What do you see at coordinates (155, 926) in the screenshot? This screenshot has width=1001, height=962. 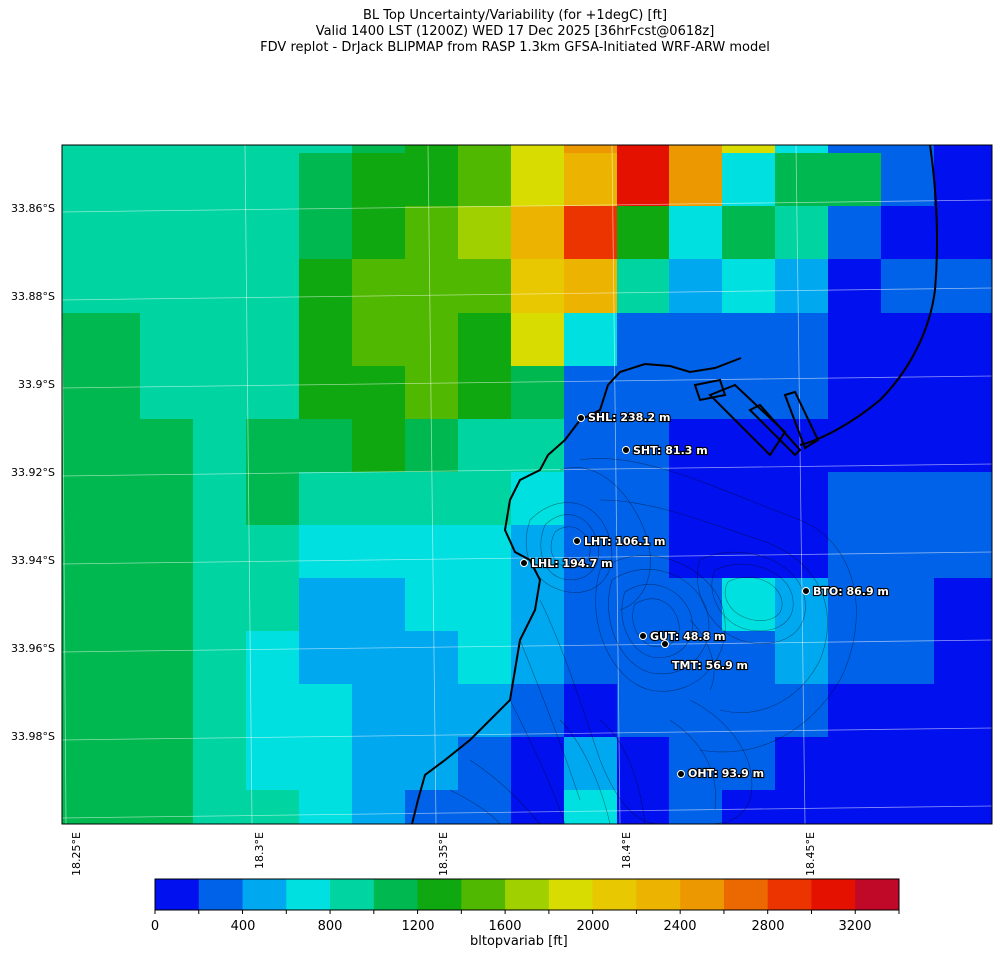 I see `colorbar-tick: 0` at bounding box center [155, 926].